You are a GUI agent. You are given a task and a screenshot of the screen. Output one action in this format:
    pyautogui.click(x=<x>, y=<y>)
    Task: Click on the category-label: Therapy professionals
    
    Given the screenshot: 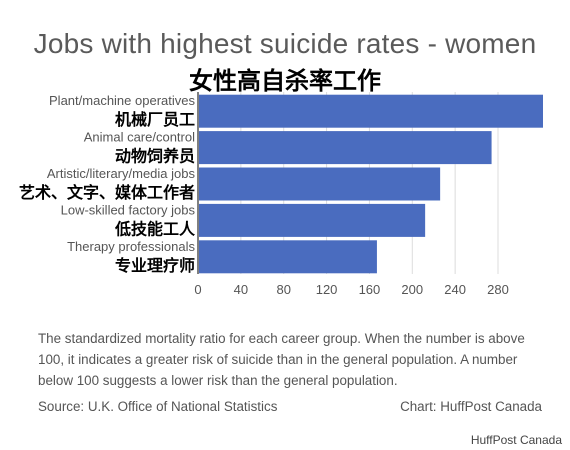 What is the action you would take?
    pyautogui.click(x=131, y=246)
    